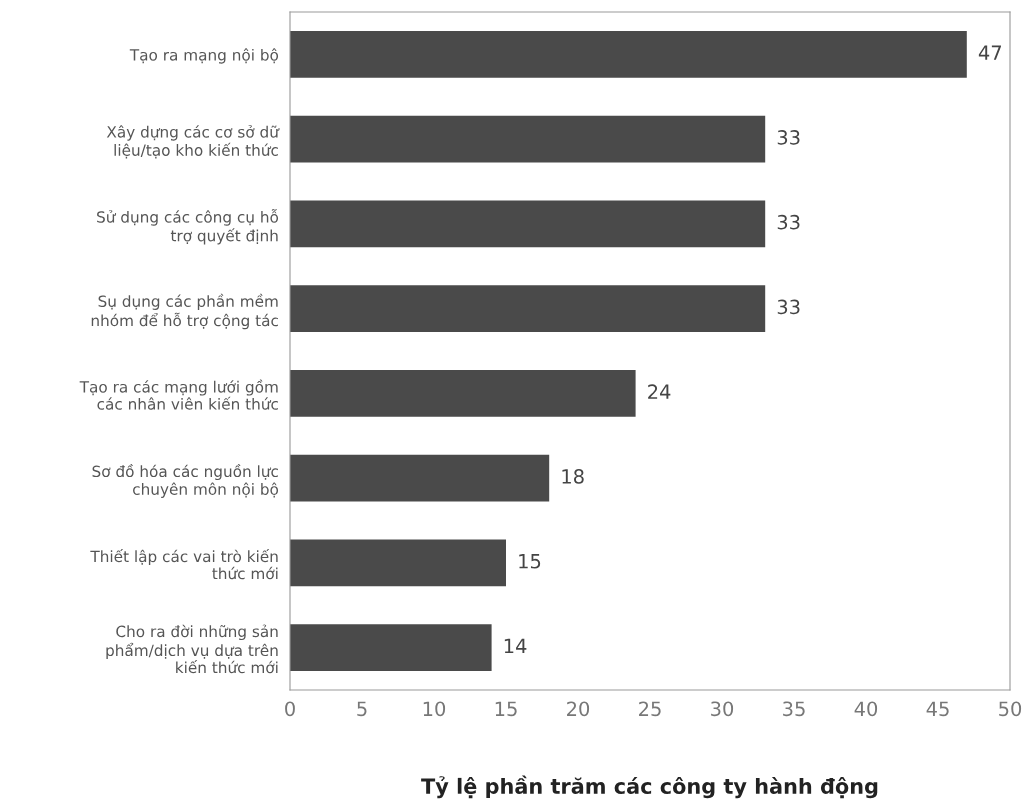 The width and height of the screenshot is (1024, 807). Describe the element at coordinates (515, 645) in the screenshot. I see `data-label: 14` at that location.